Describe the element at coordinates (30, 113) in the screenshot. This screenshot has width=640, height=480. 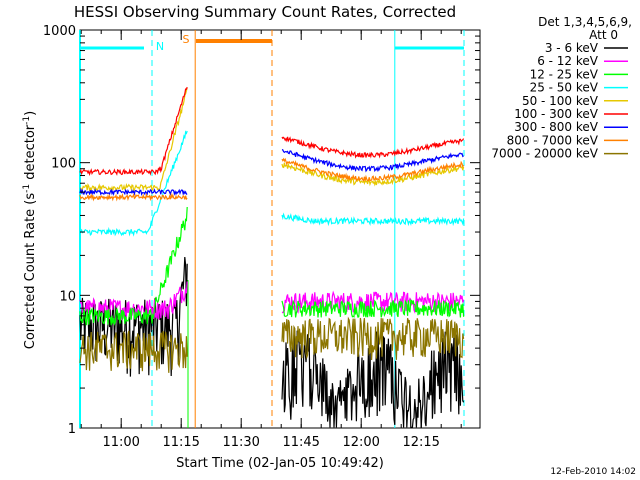
I see `y-axis-label-end: )` at that location.